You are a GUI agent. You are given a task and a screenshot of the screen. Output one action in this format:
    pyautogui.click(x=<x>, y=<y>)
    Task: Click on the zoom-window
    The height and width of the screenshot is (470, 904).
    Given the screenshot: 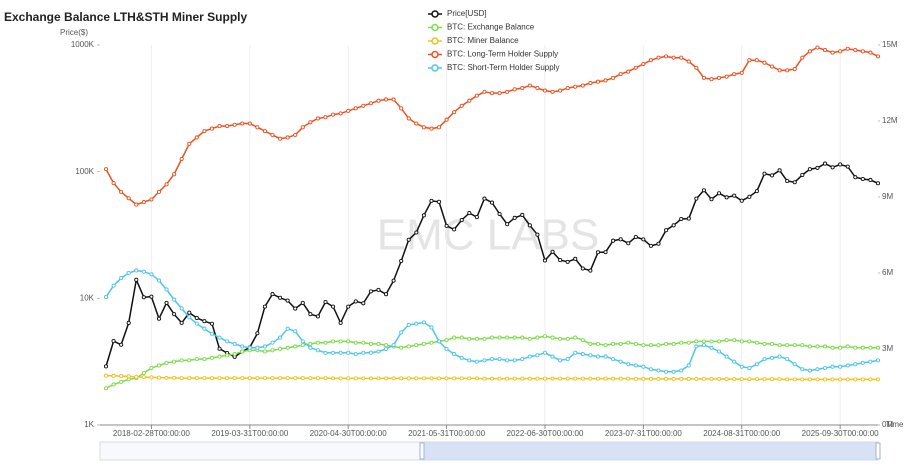 What is the action you would take?
    pyautogui.click(x=650, y=451)
    